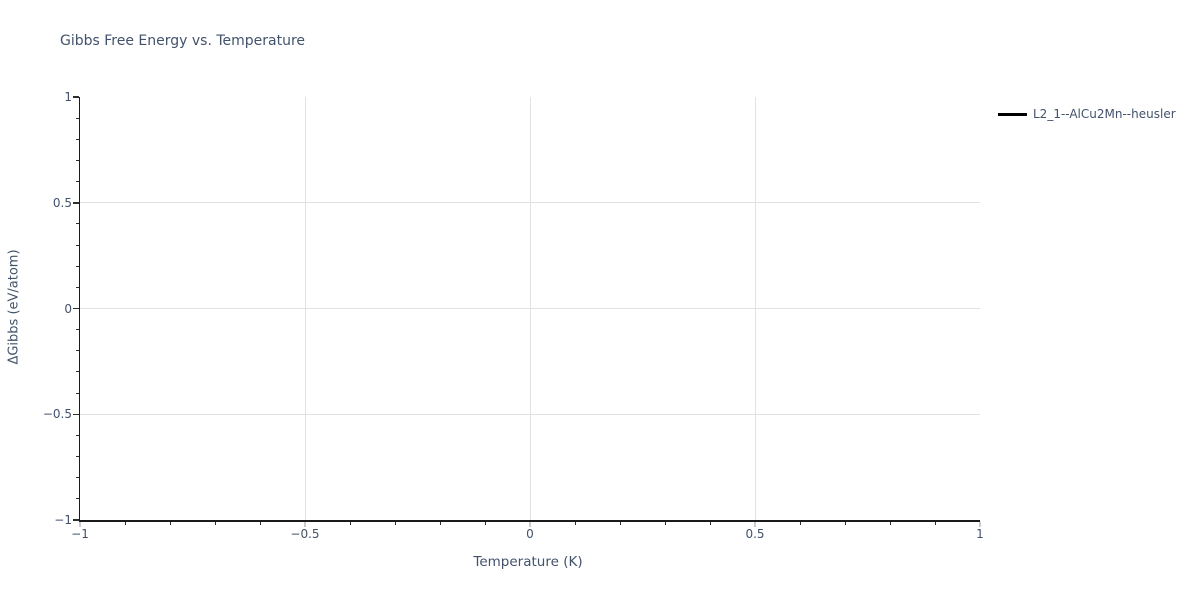  I want to click on x-axis-title: Temperature (K), so click(528, 562).